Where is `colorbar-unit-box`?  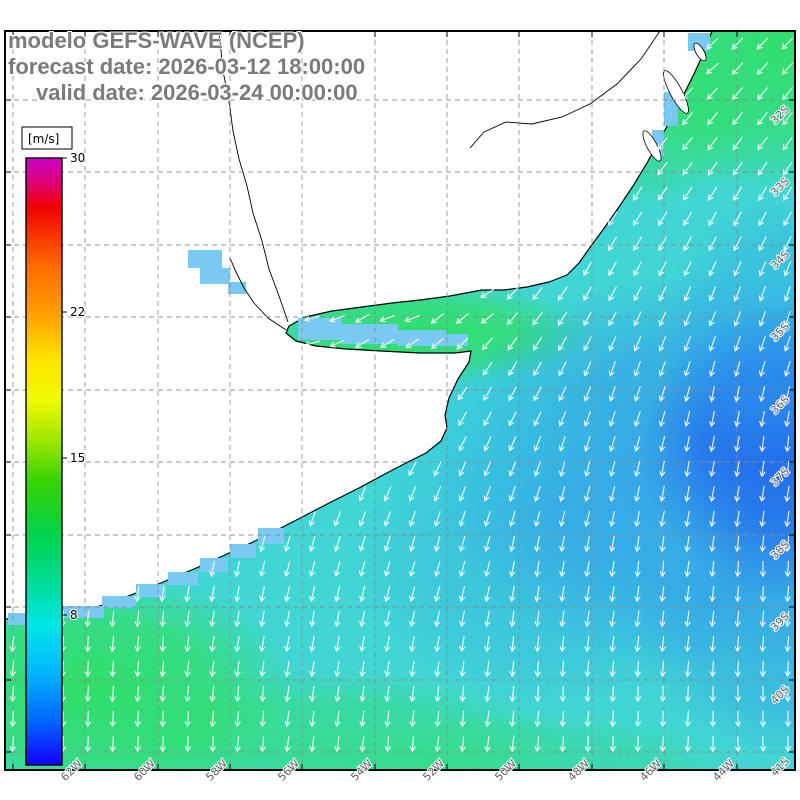 colorbar-unit-box is located at coordinates (47, 138).